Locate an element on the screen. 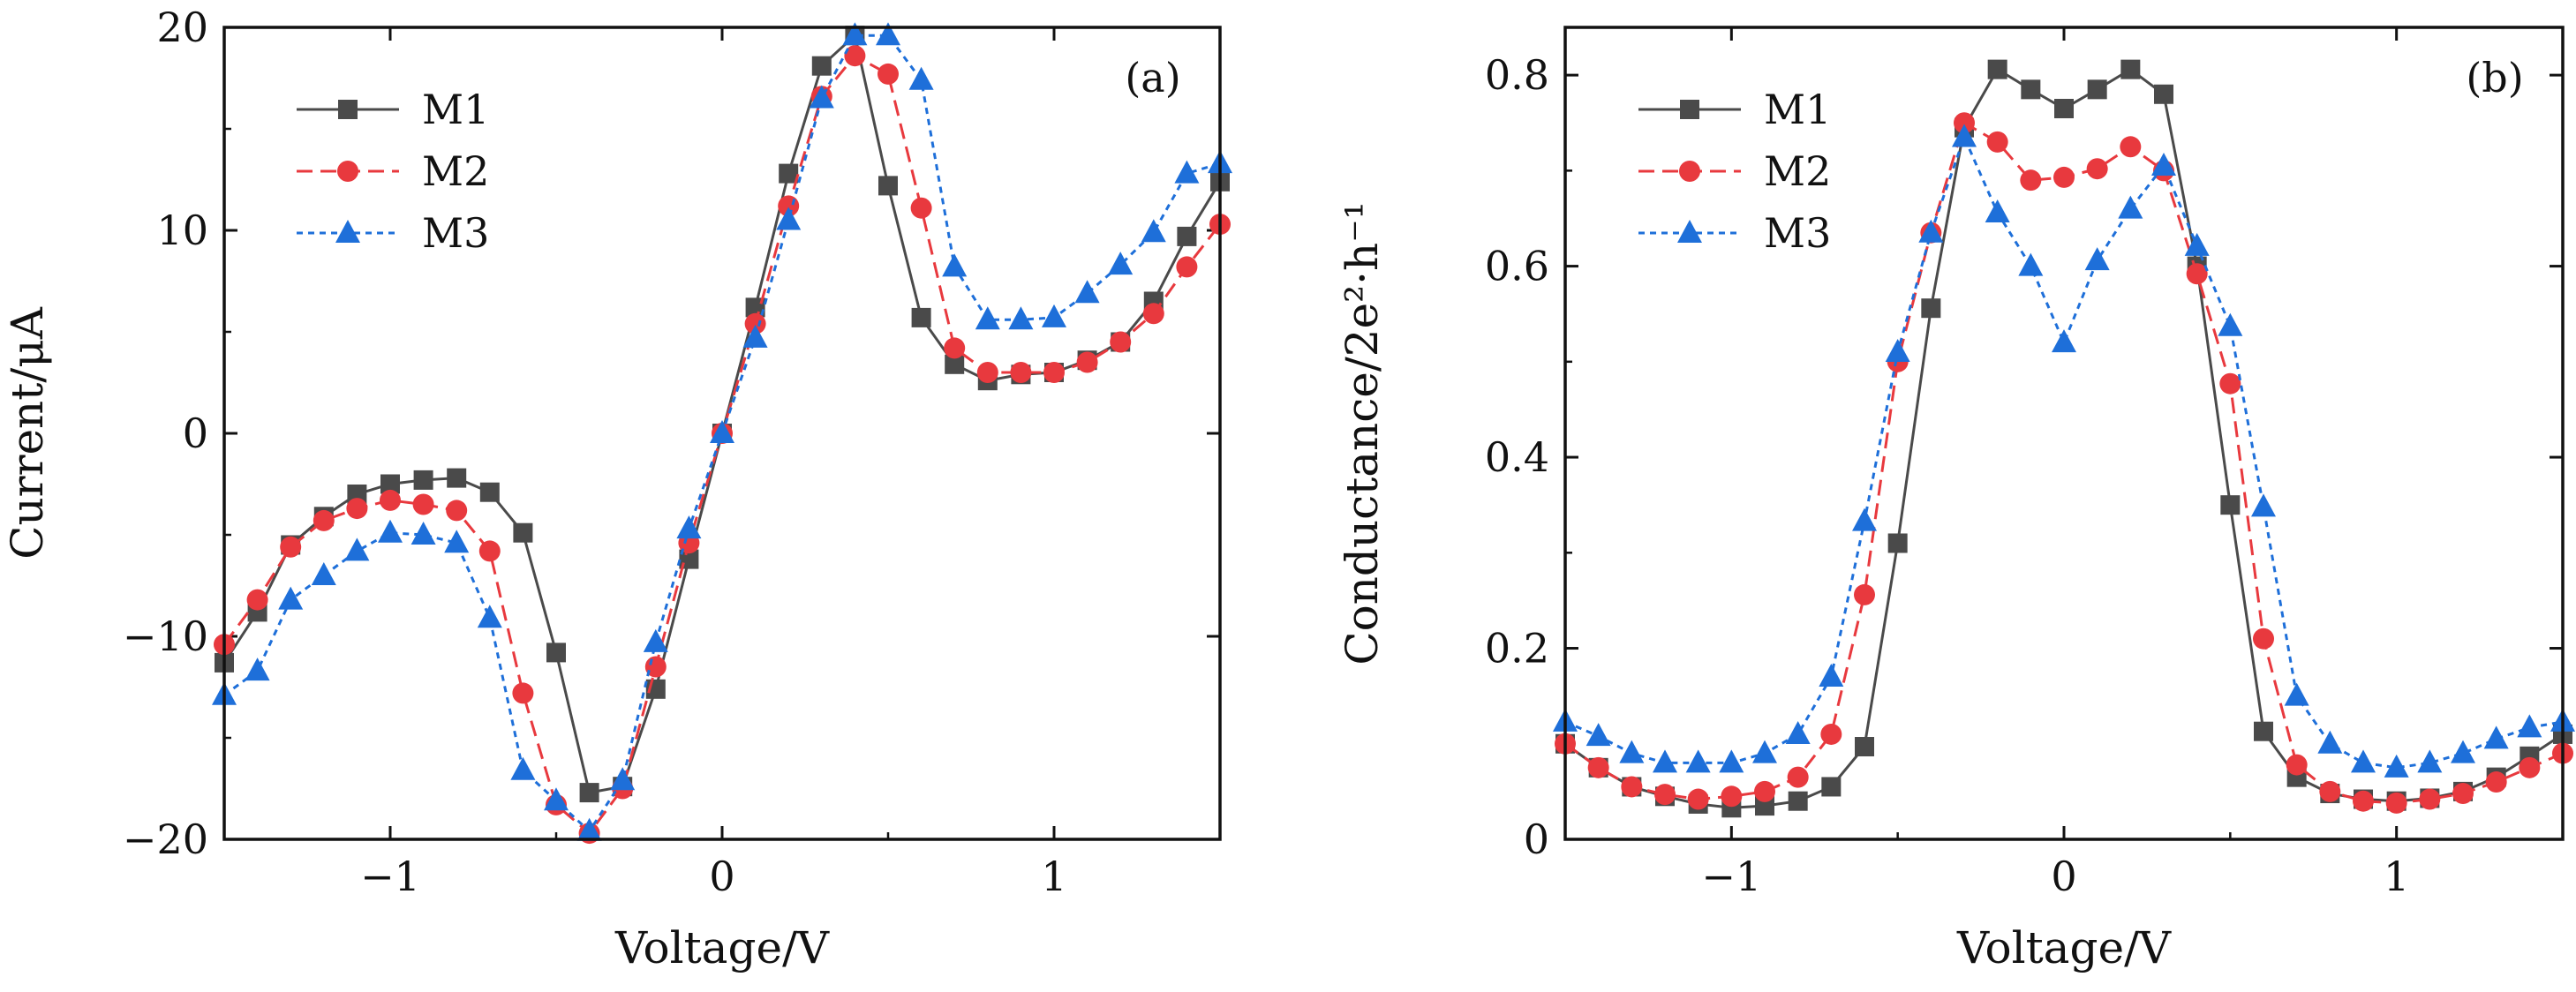  panel-label: (a) is located at coordinates (1153, 77).